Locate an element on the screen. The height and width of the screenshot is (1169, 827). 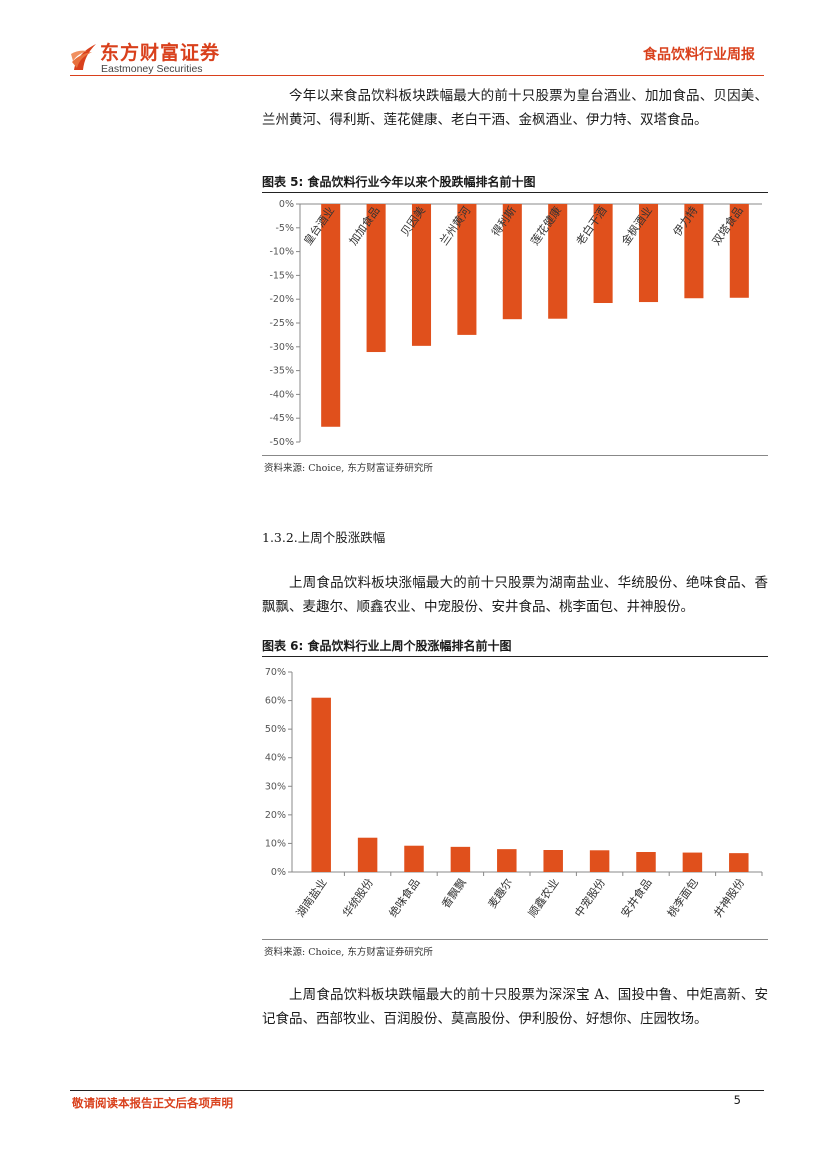
y-tick-label: -45% is located at coordinates (281, 418).